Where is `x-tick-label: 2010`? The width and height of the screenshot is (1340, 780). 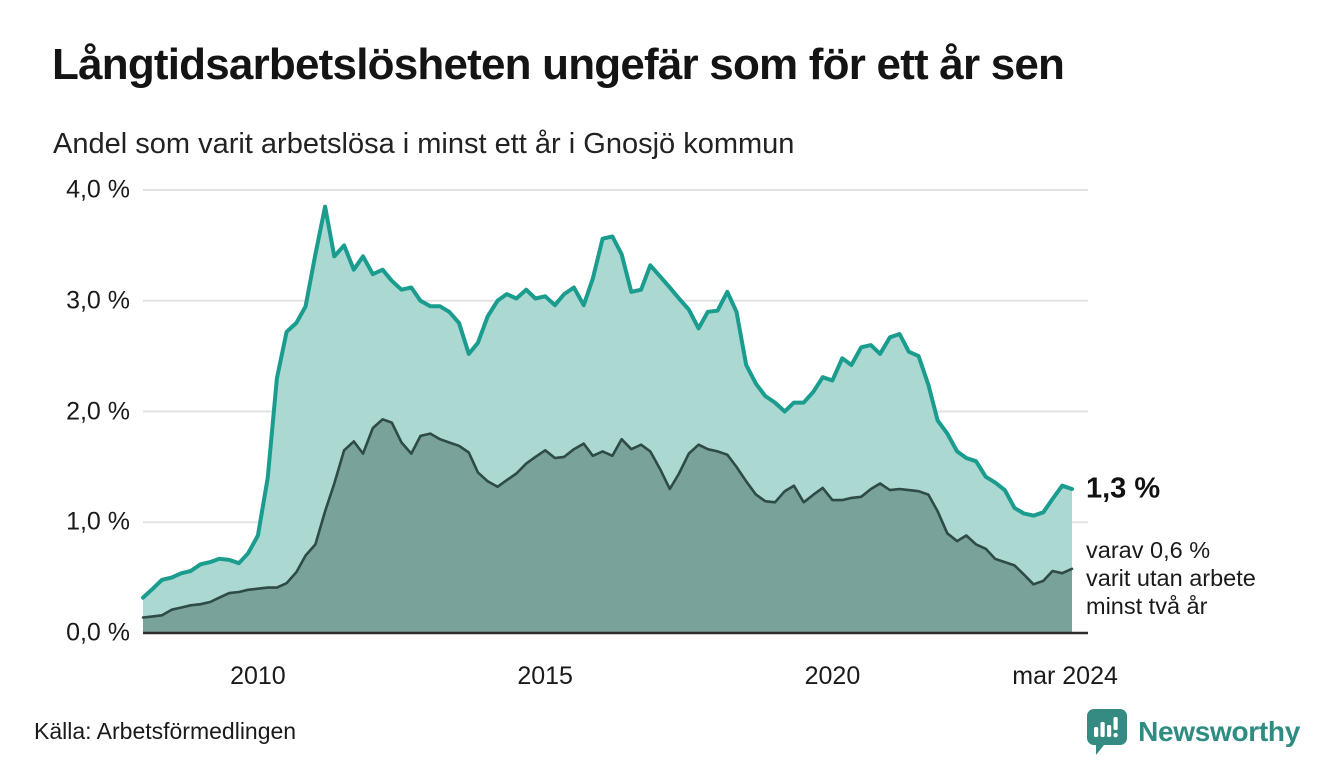
x-tick-label: 2010 is located at coordinates (258, 676).